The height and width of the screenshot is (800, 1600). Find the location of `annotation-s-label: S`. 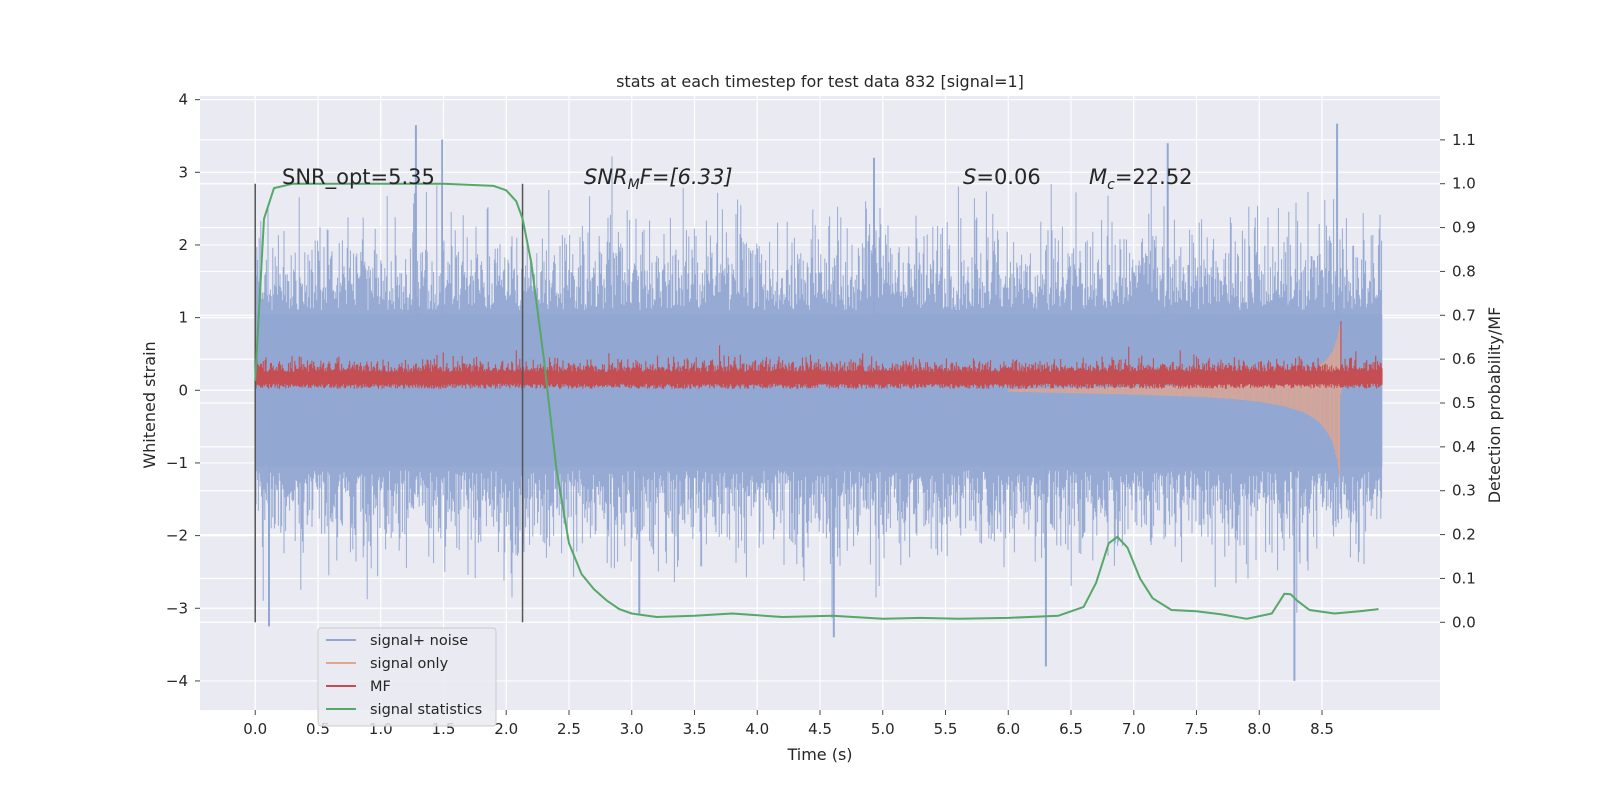

annotation-s-label: S is located at coordinates (969, 177).